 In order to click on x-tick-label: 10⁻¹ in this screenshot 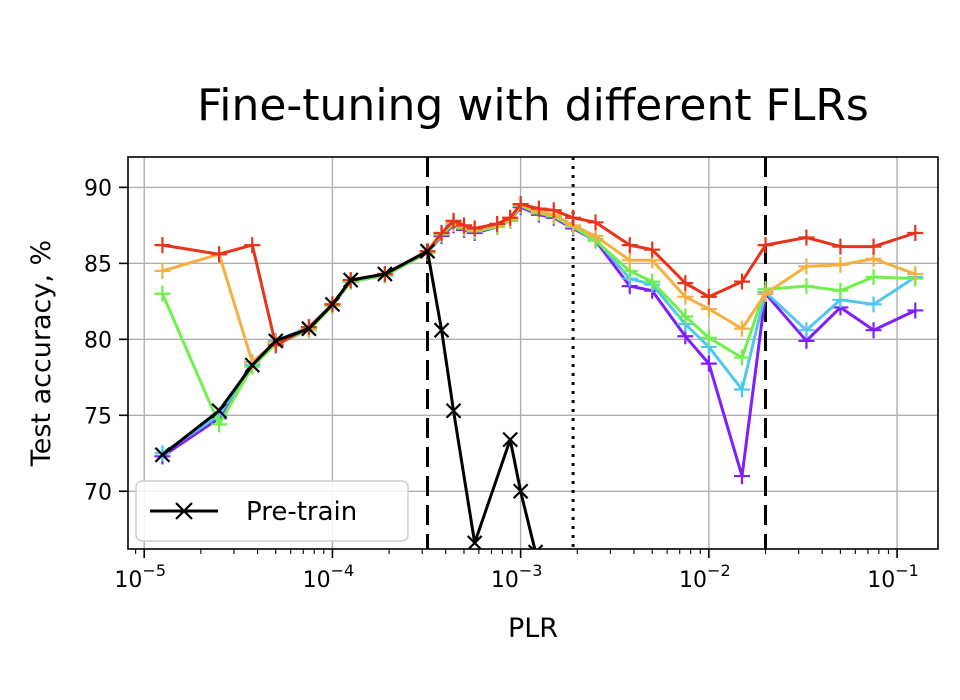, I will do `click(893, 577)`.